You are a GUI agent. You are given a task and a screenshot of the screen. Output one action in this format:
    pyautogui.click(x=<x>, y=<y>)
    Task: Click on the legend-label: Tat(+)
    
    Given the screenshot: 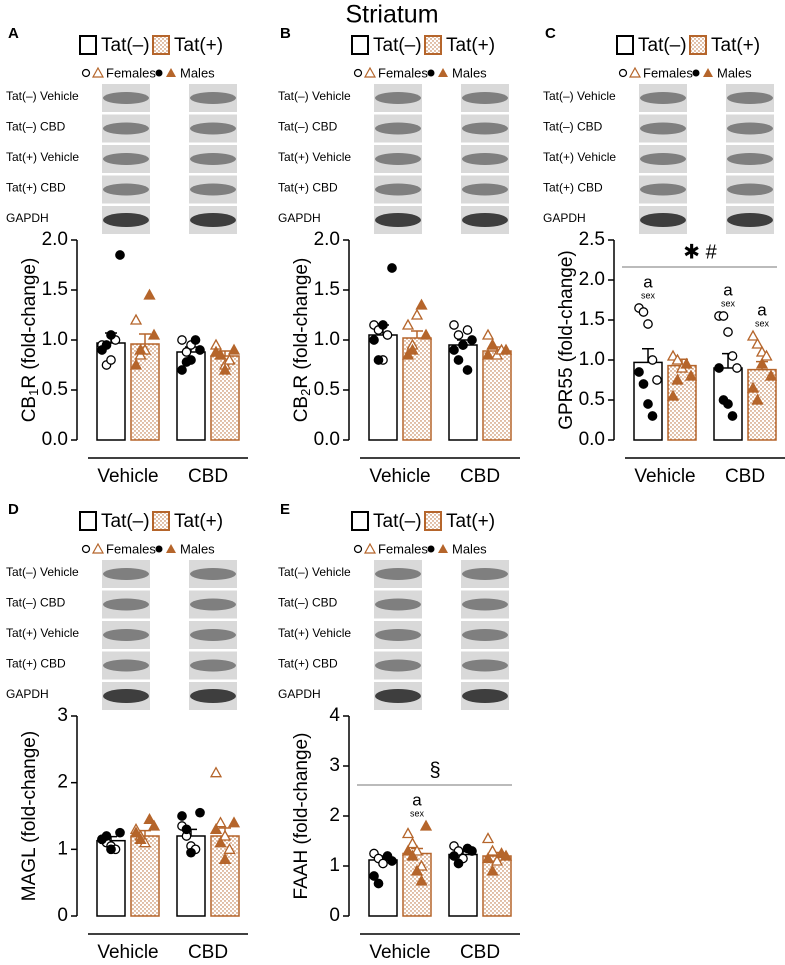 What is the action you would take?
    pyautogui.click(x=470, y=521)
    